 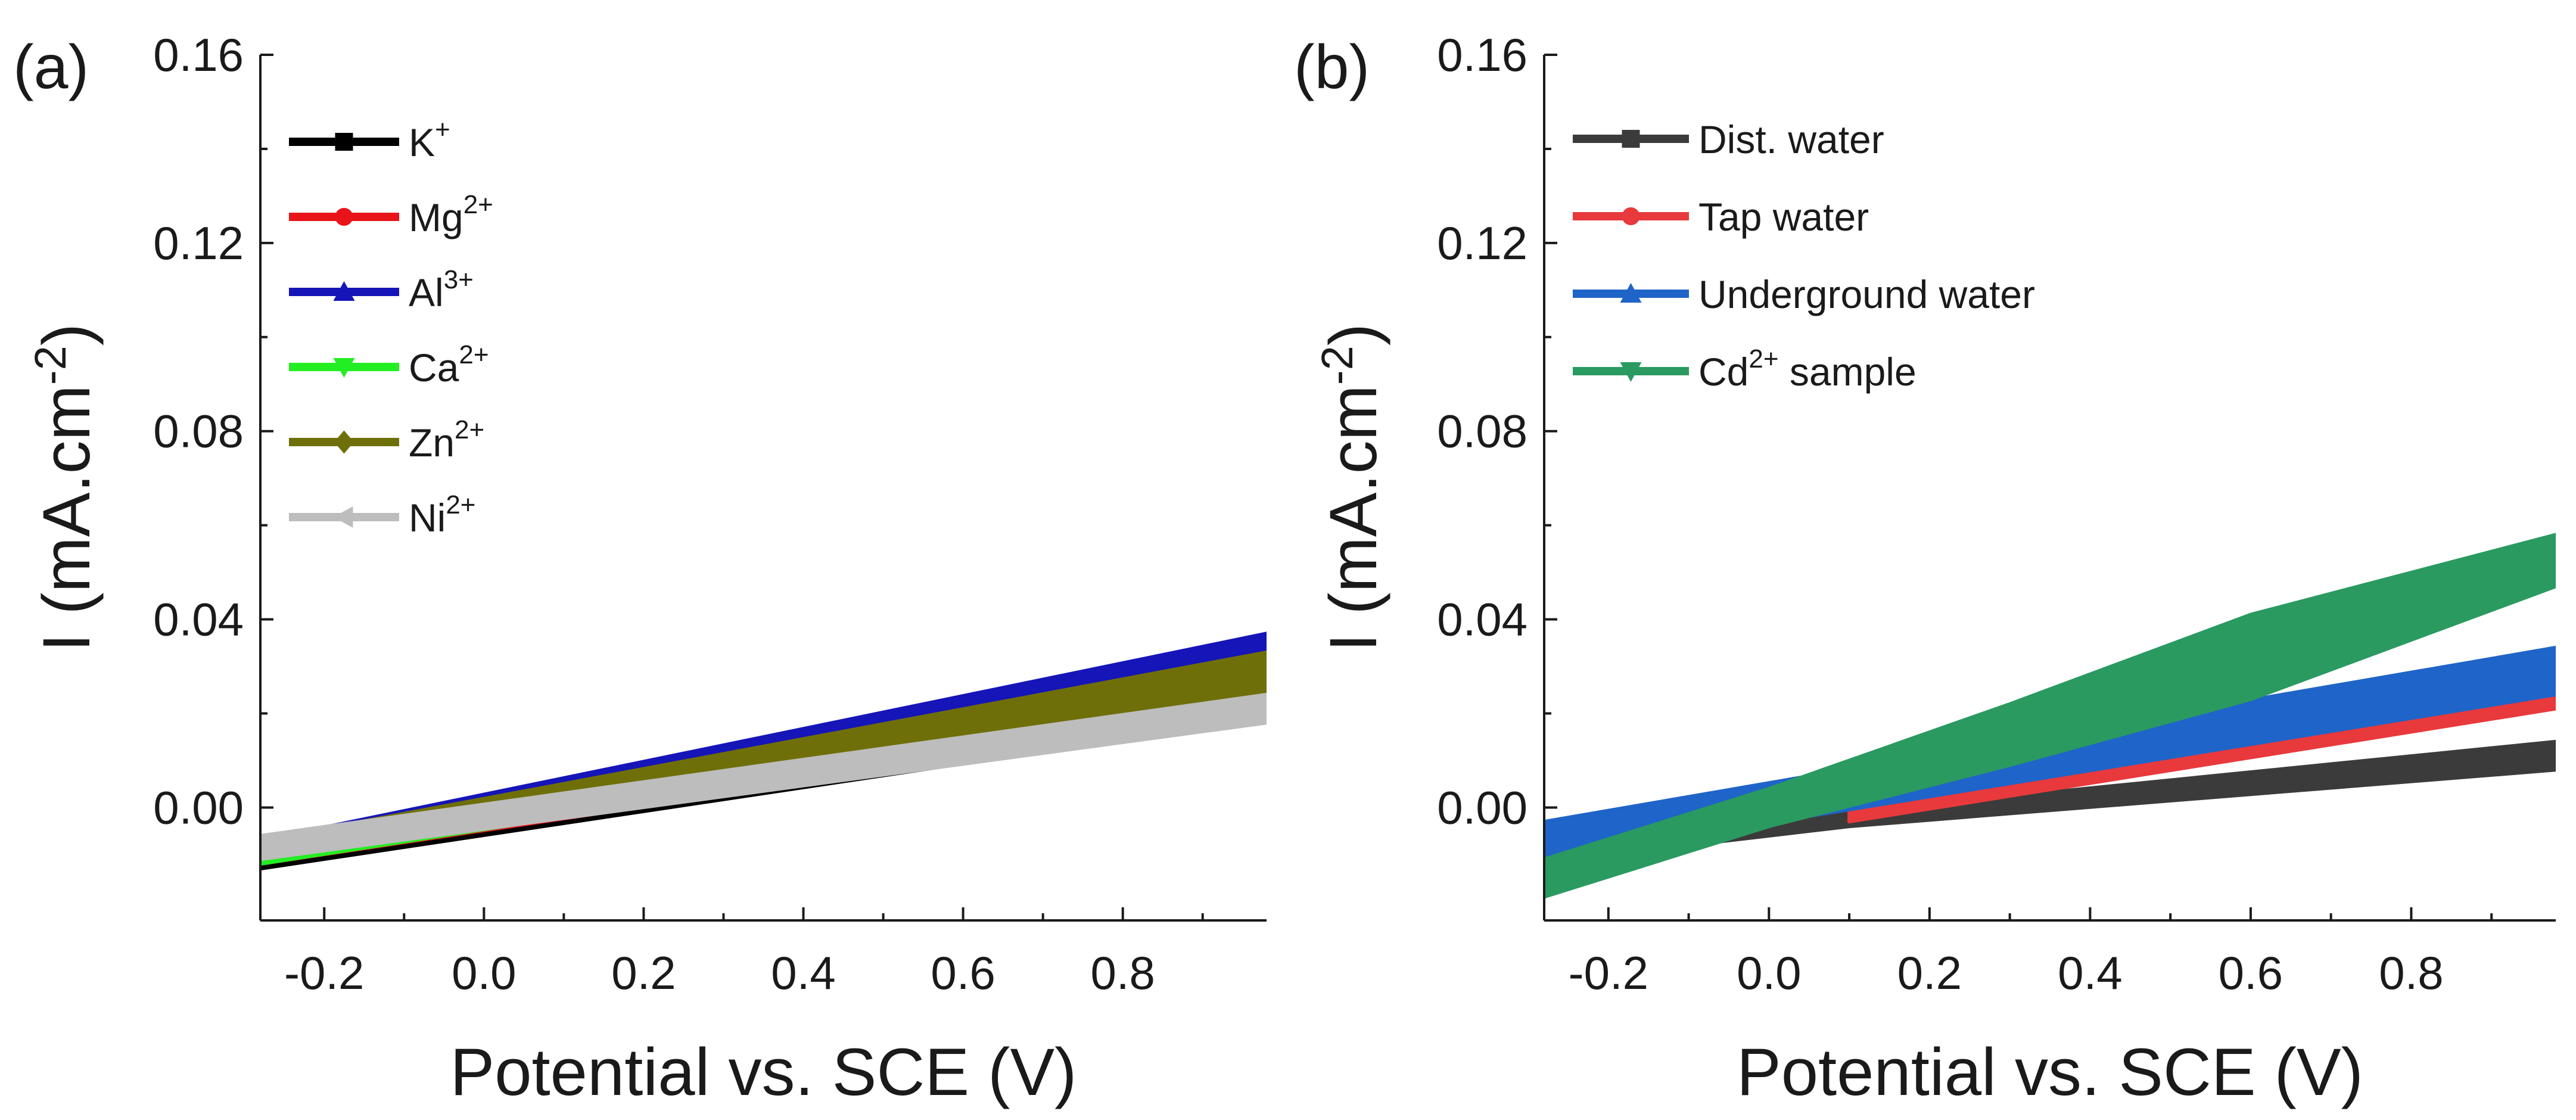 I want to click on legend-label-base: Dist. water, so click(x=1791, y=139).